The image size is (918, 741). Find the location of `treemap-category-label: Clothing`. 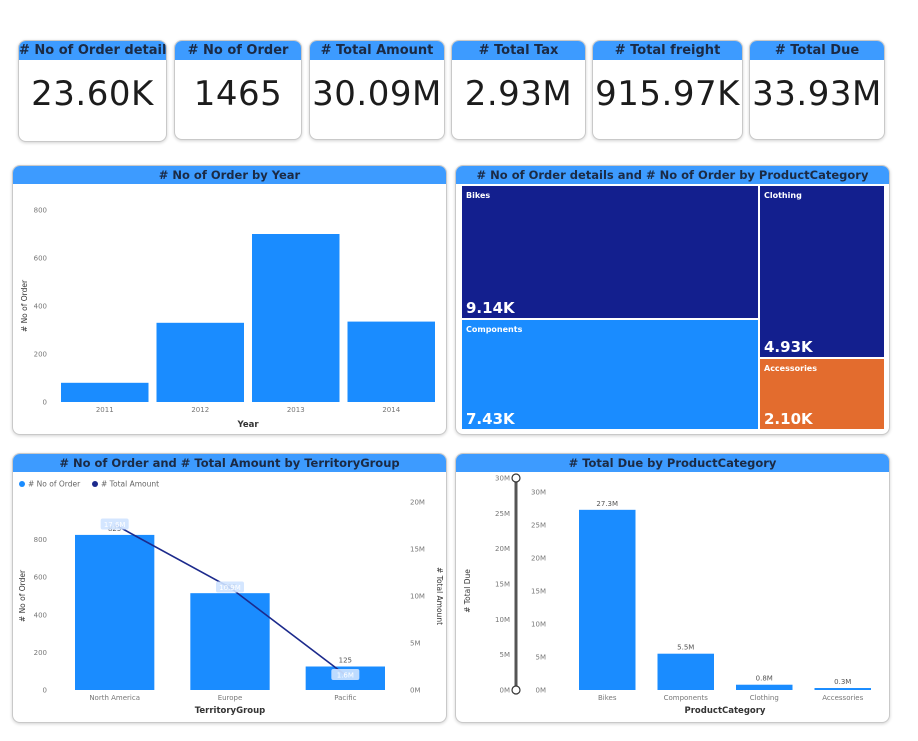

treemap-category-label: Clothing is located at coordinates (783, 195).